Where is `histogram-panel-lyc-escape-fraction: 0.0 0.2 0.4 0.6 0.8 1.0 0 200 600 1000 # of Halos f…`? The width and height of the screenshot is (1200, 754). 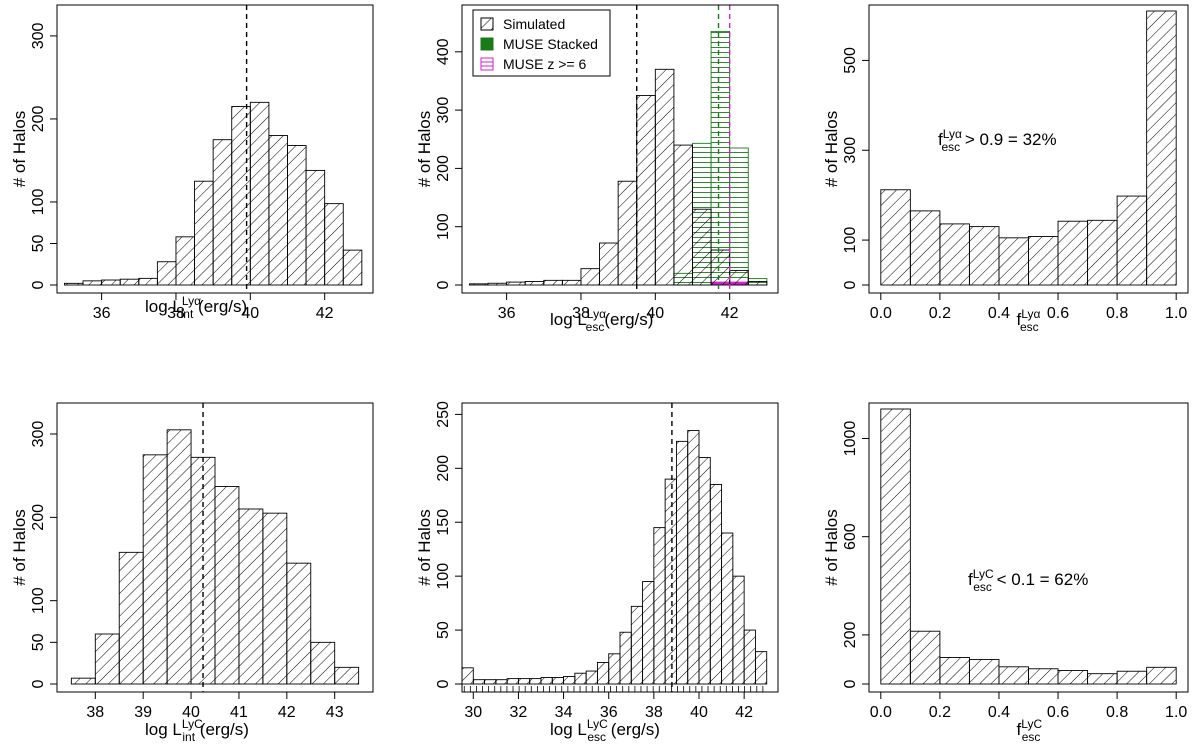
histogram-panel-lyc-escape-fraction: 0.0 0.2 0.4 0.6 0.8 1.0 0 200 600 1000 # of Halos f… is located at coordinates (1005, 573).